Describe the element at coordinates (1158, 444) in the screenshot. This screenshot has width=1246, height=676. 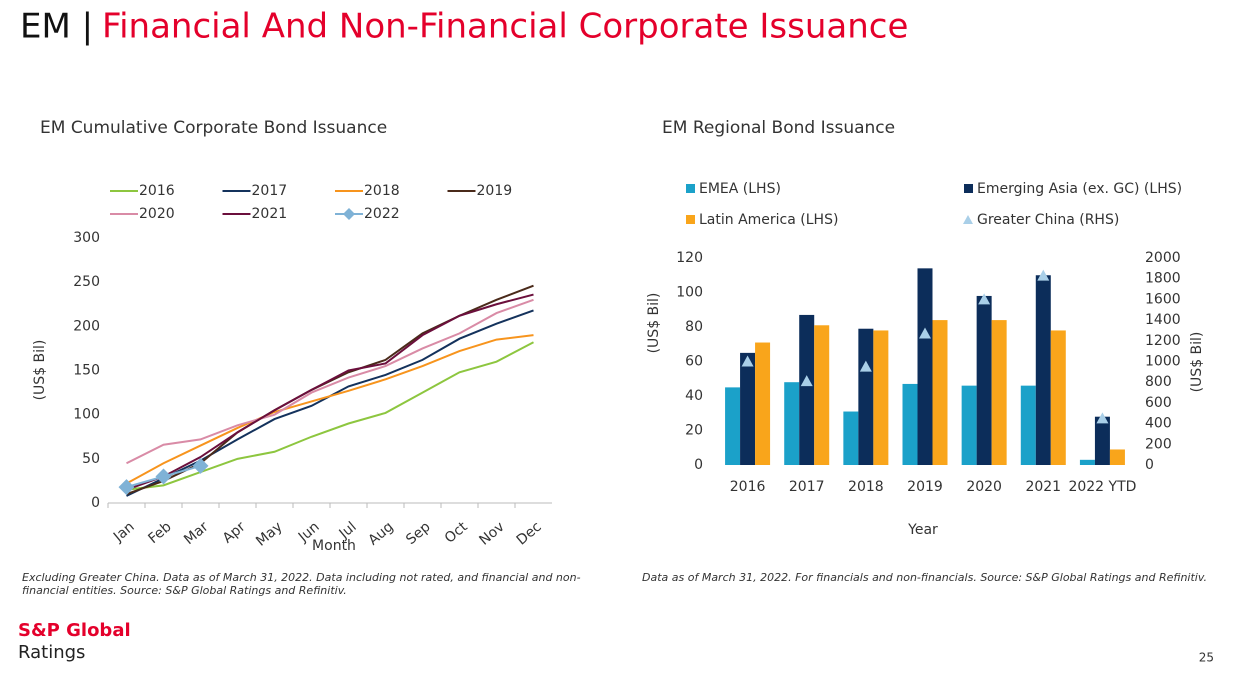
I see `y2-tick-label: 200` at that location.